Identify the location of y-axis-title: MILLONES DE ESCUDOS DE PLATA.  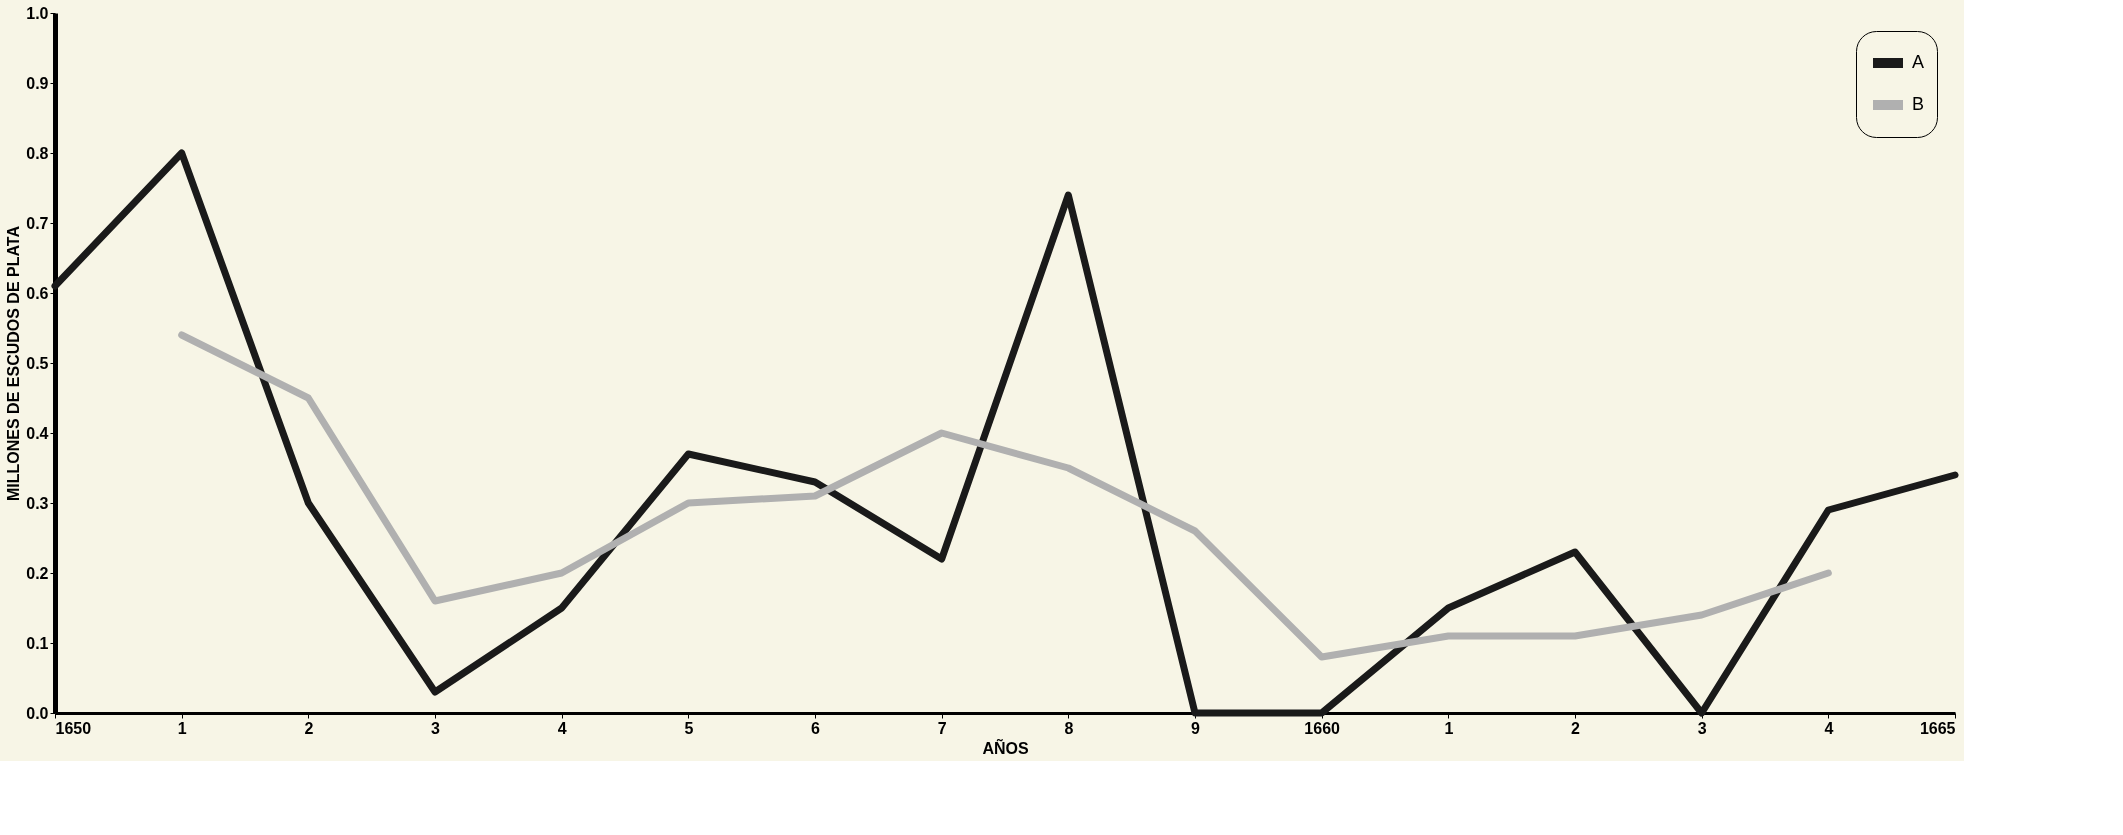
(14, 363).